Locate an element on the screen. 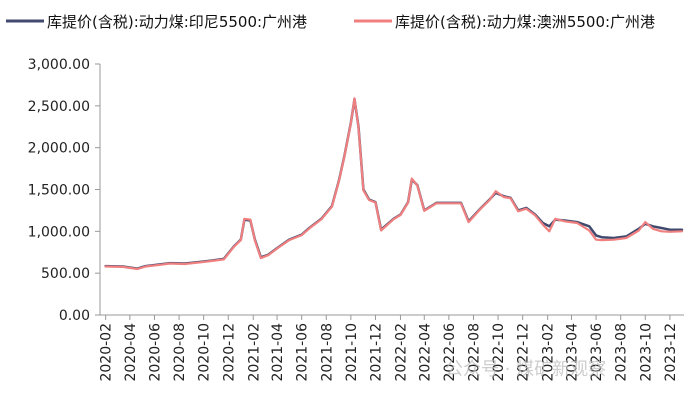 The width and height of the screenshot is (700, 403). x-tick-label: 2023-06 is located at coordinates (597, 352).